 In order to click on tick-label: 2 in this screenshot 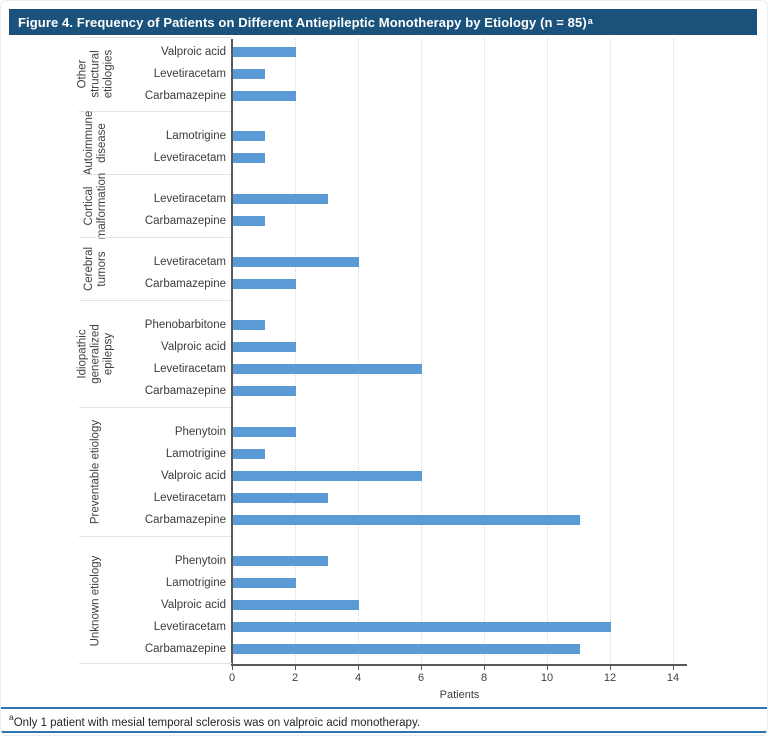, I will do `click(295, 678)`.